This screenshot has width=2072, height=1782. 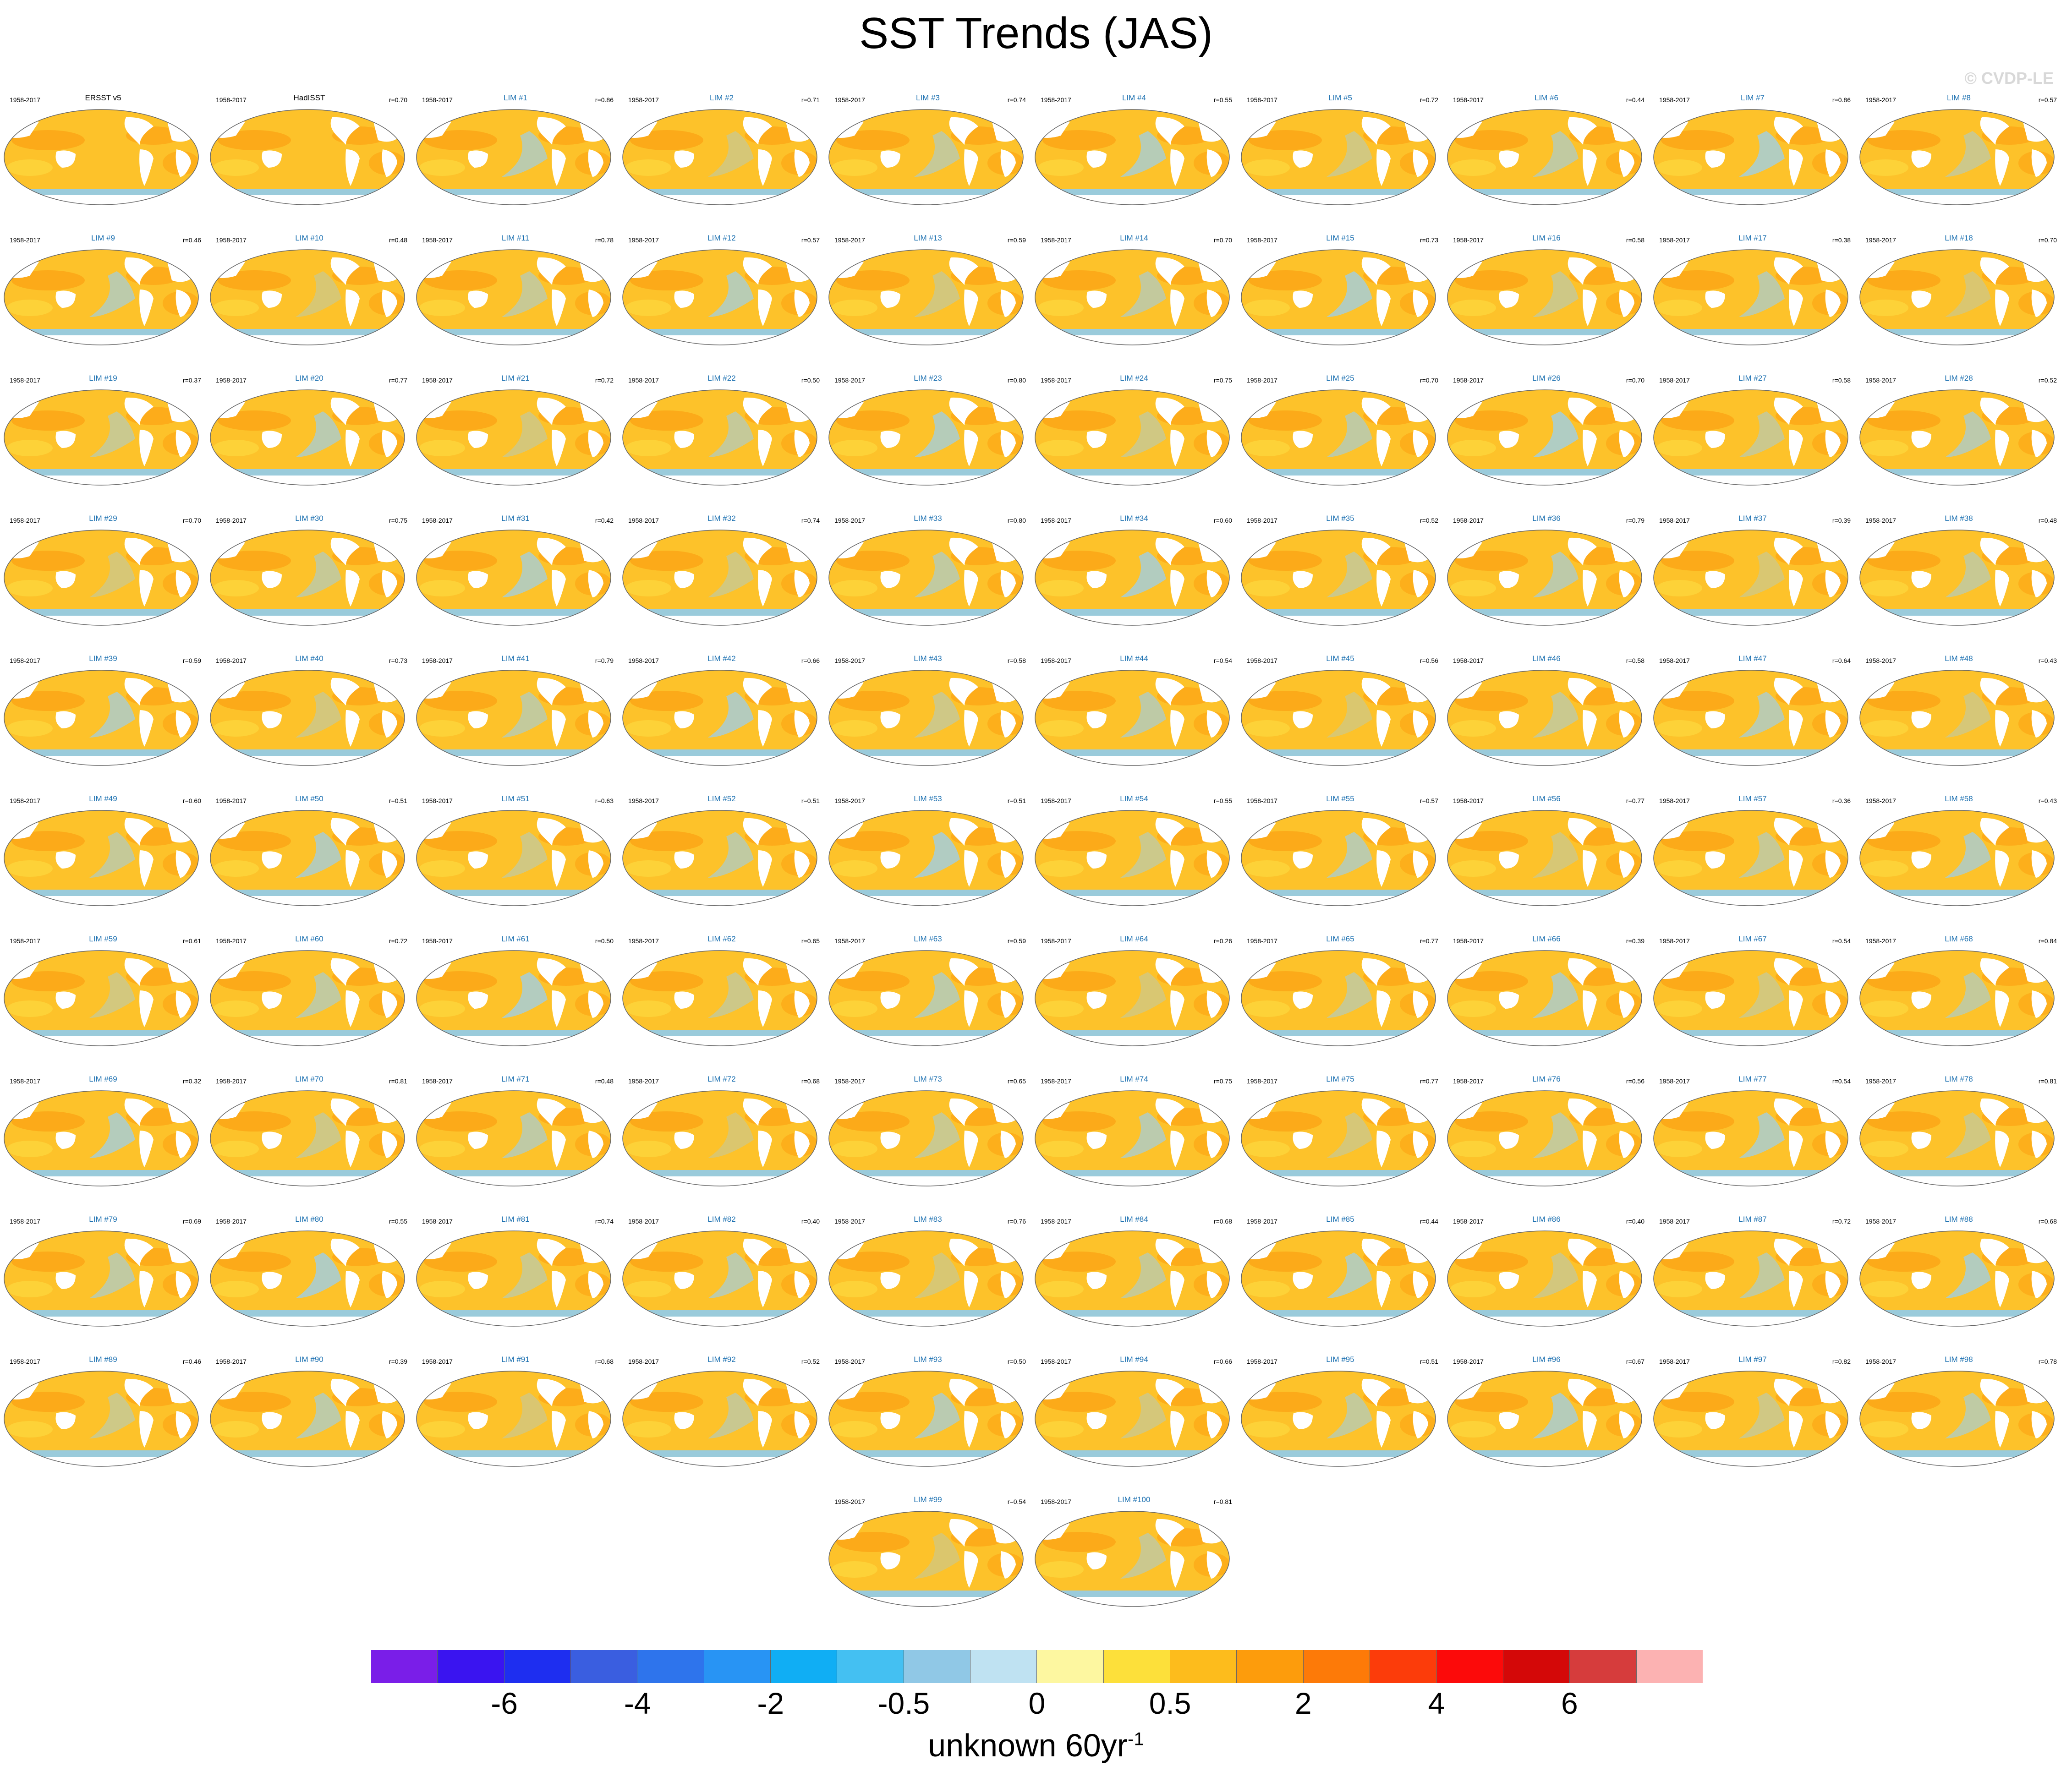 I want to click on panel-title: LIM #97, so click(x=1752, y=1360).